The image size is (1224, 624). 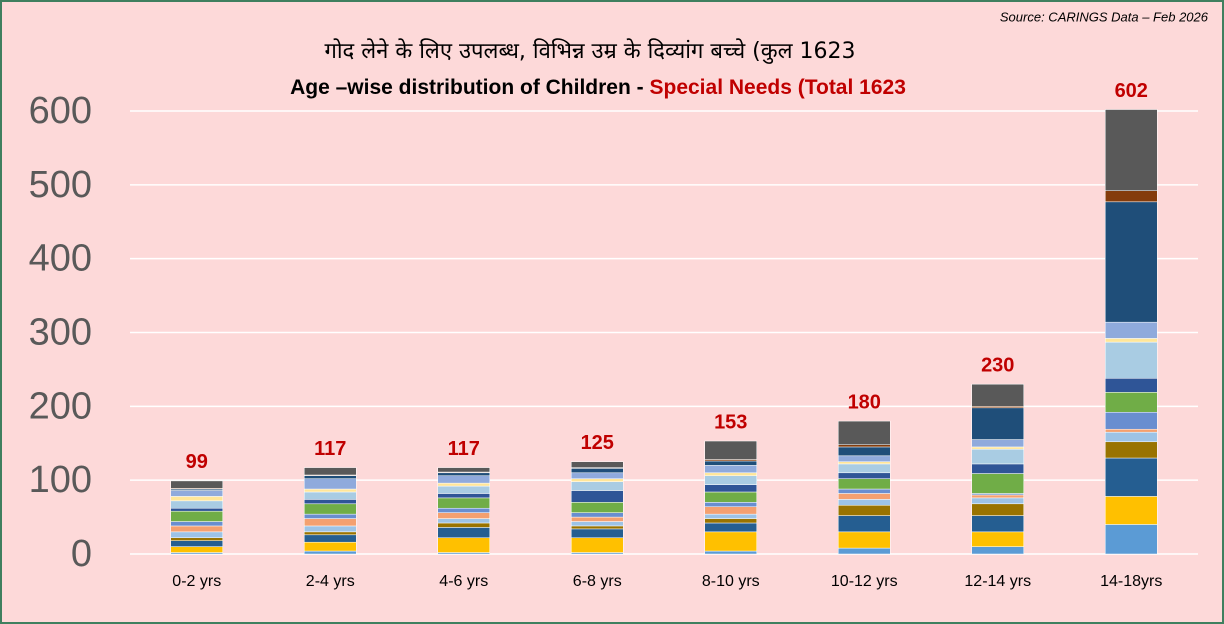 What do you see at coordinates (469, 87) in the screenshot?
I see `subtitle-part: Age –wise distribution of Children -` at bounding box center [469, 87].